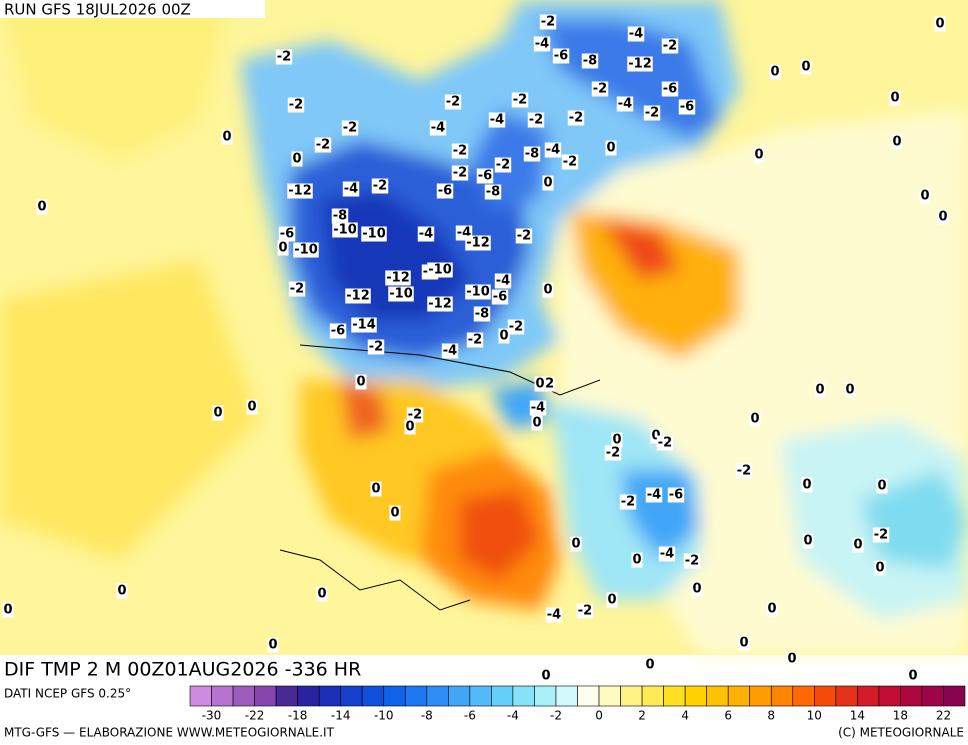  What do you see at coordinates (577, 704) in the screenshot?
I see `colorbar: -30-22-18-14-10-8-6-4-2024681014182230` at bounding box center [577, 704].